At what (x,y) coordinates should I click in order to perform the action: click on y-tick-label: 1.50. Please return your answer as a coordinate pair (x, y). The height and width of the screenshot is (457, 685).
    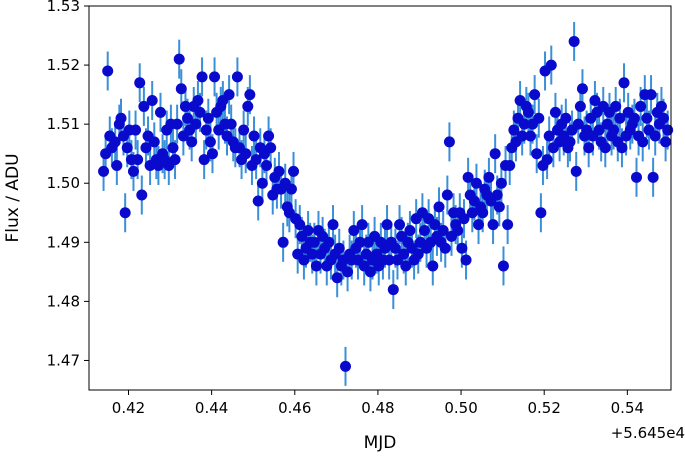
    Looking at the image, I should click on (63, 183).